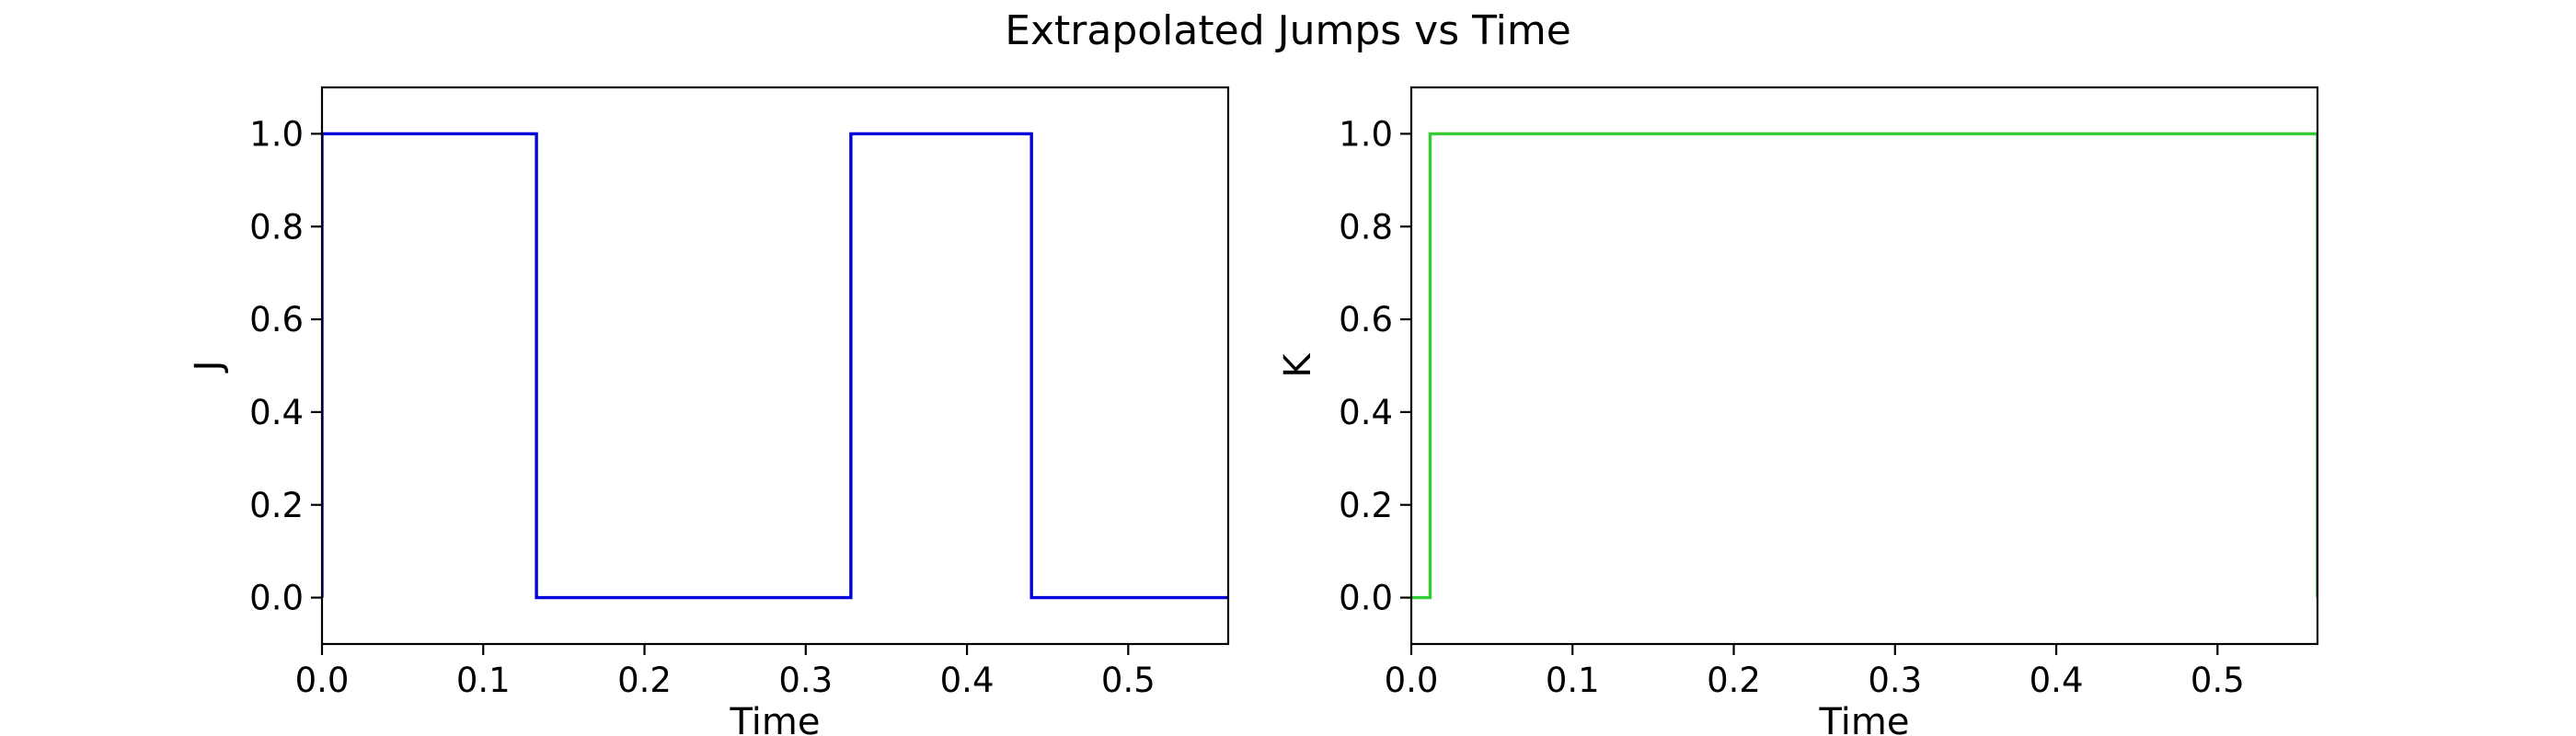 The height and width of the screenshot is (736, 2576). I want to click on figure-title: Extrapolated Jumps vs Time, so click(1288, 30).